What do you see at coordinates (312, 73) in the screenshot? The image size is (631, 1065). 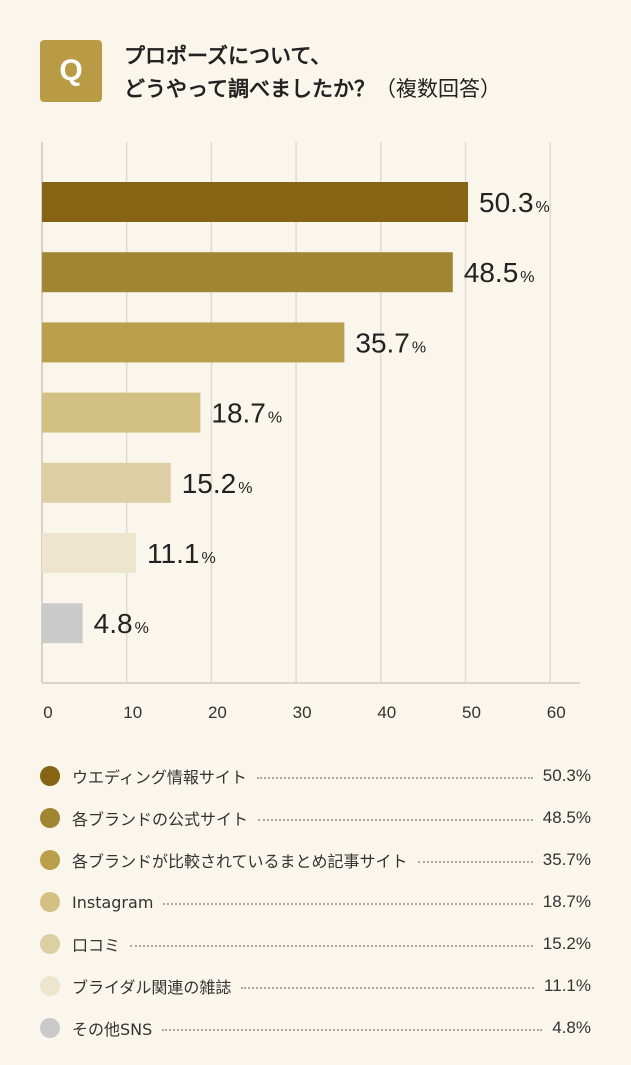 I see `question-title: プロポーズについて、 どうやって調べましたか？（複数回答）` at bounding box center [312, 73].